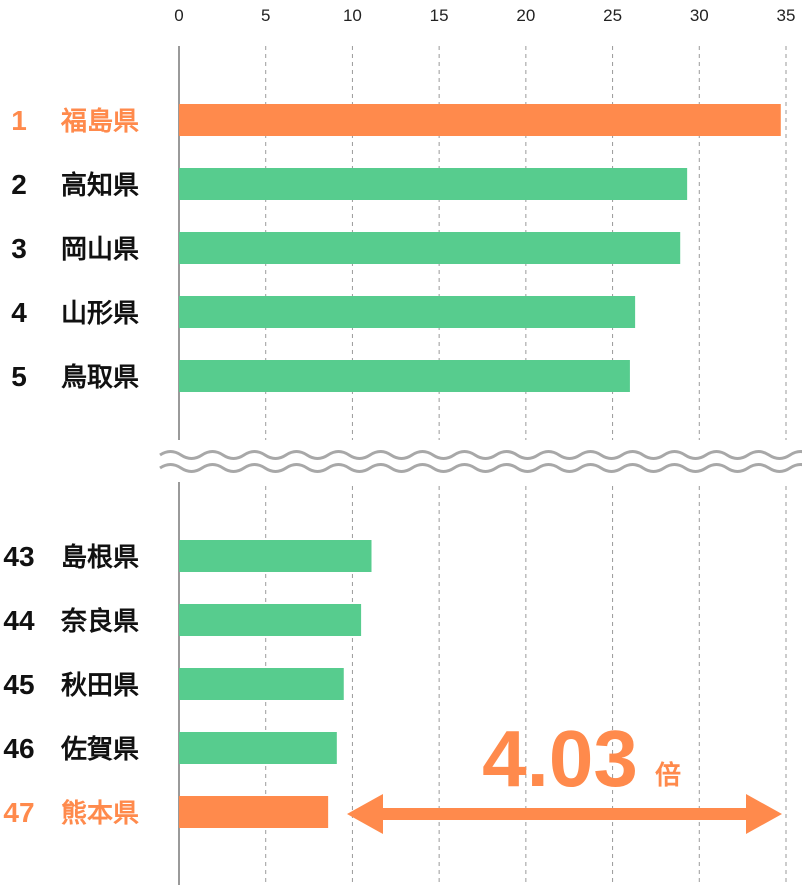 The image size is (802, 885). Describe the element at coordinates (18, 812) in the screenshot. I see `rank-label-47: 47` at that location.